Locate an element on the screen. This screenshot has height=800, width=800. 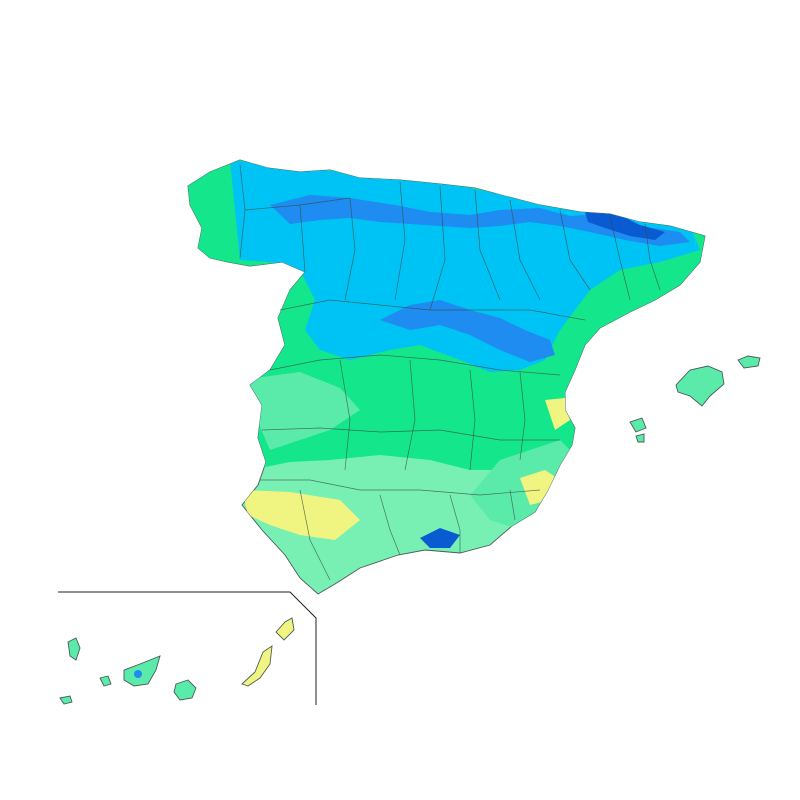
inset-frame is located at coordinates (187, 648).